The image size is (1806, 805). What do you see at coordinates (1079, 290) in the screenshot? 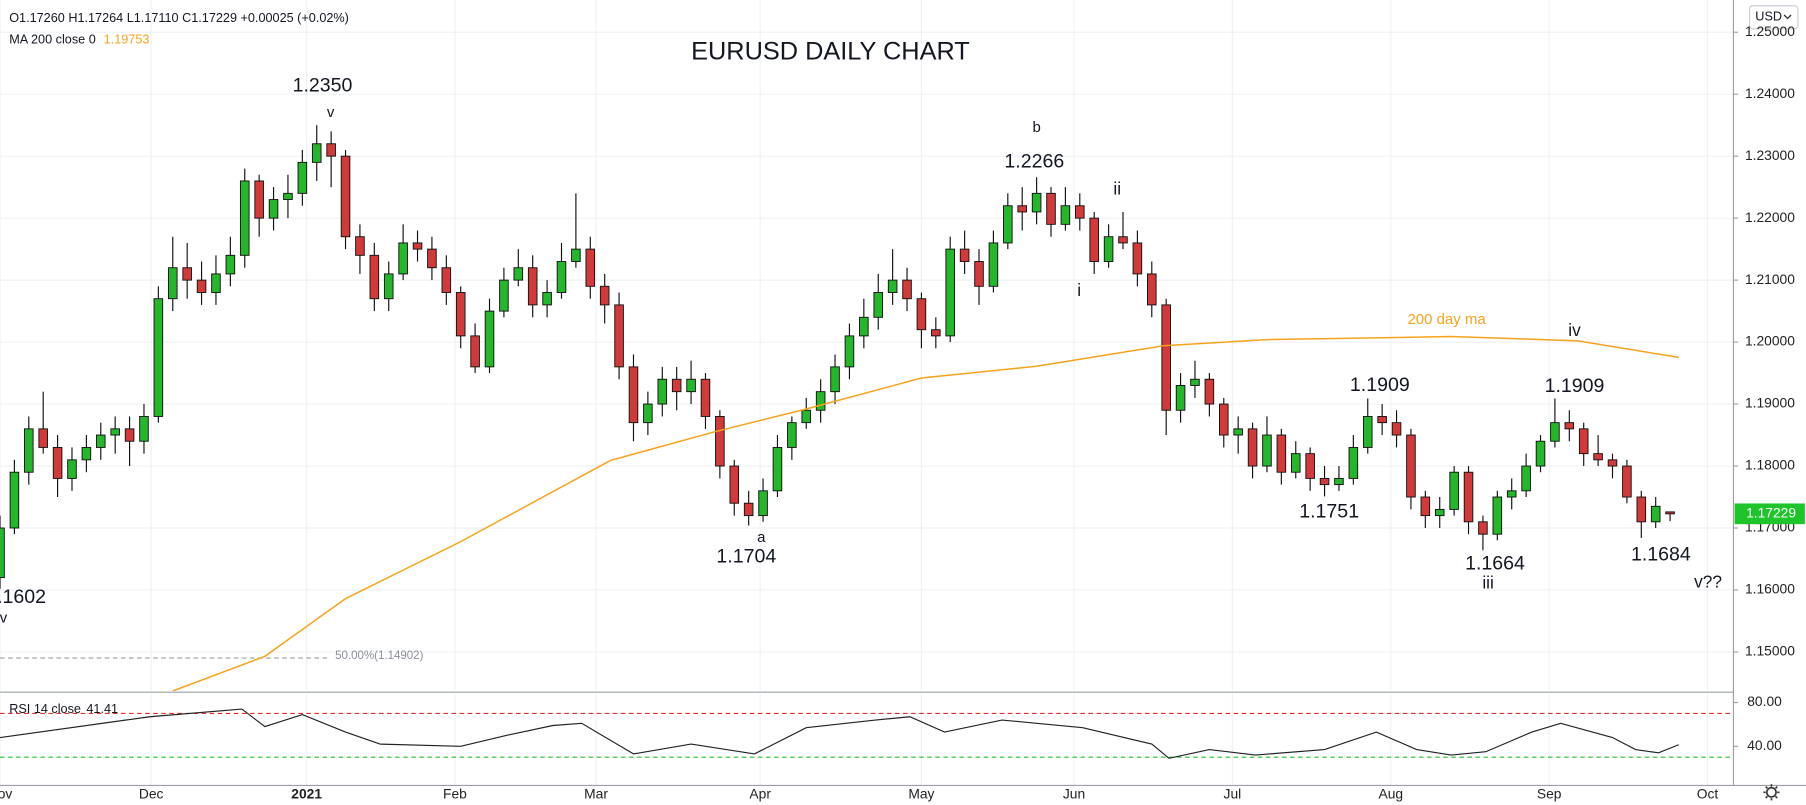
I see `wave-annotation: i` at bounding box center [1079, 290].